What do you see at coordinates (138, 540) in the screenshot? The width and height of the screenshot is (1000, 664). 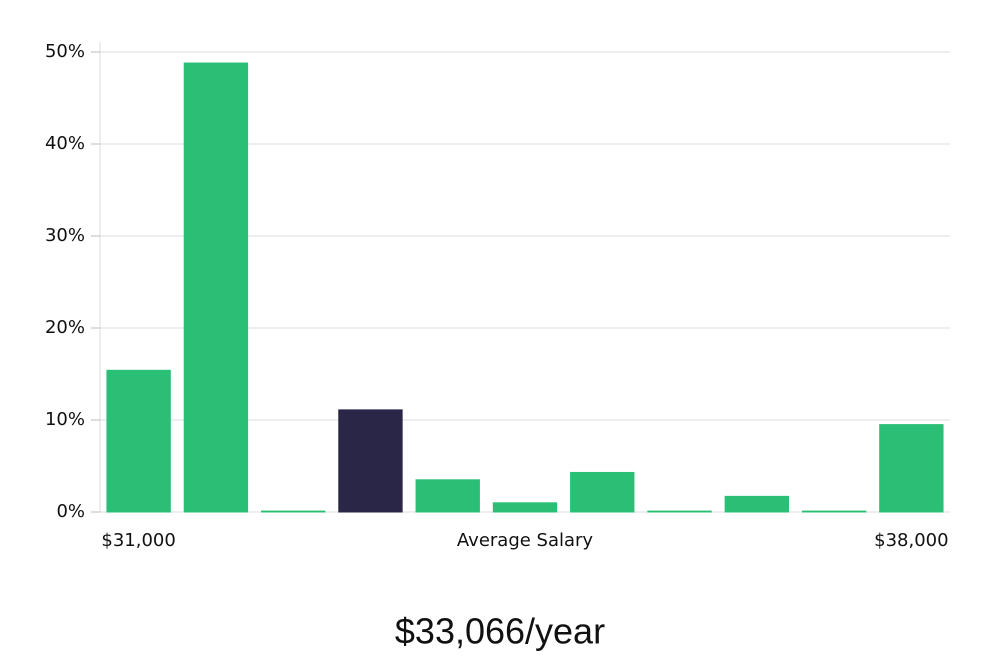 I see `x-tick-label: $31,000` at bounding box center [138, 540].